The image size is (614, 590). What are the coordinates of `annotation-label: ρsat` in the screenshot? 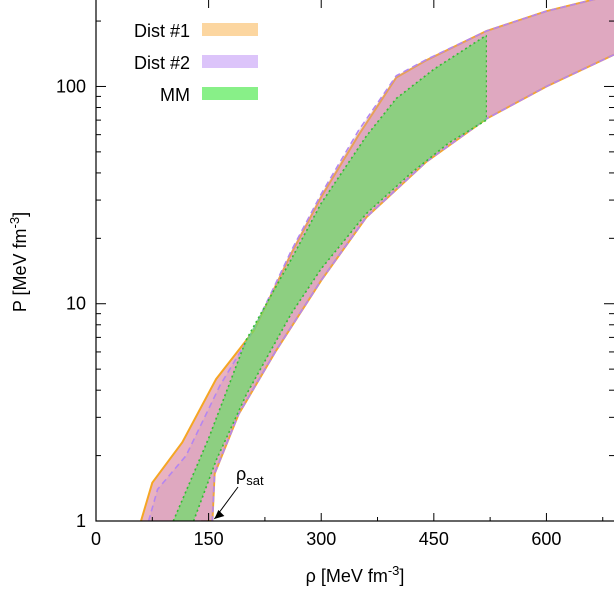 It's located at (250, 476).